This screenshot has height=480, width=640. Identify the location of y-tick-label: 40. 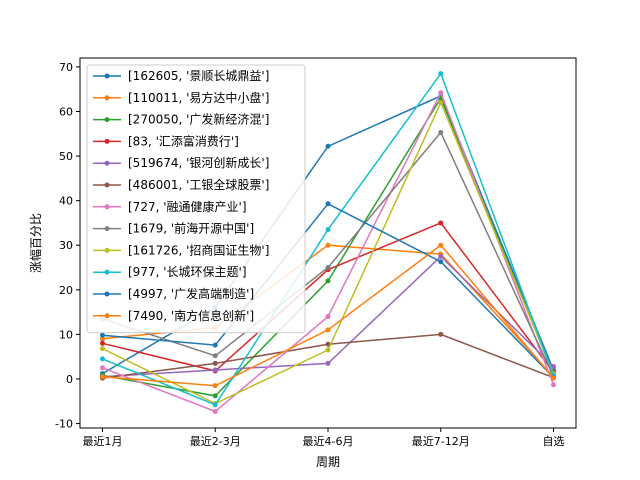
(66, 201).